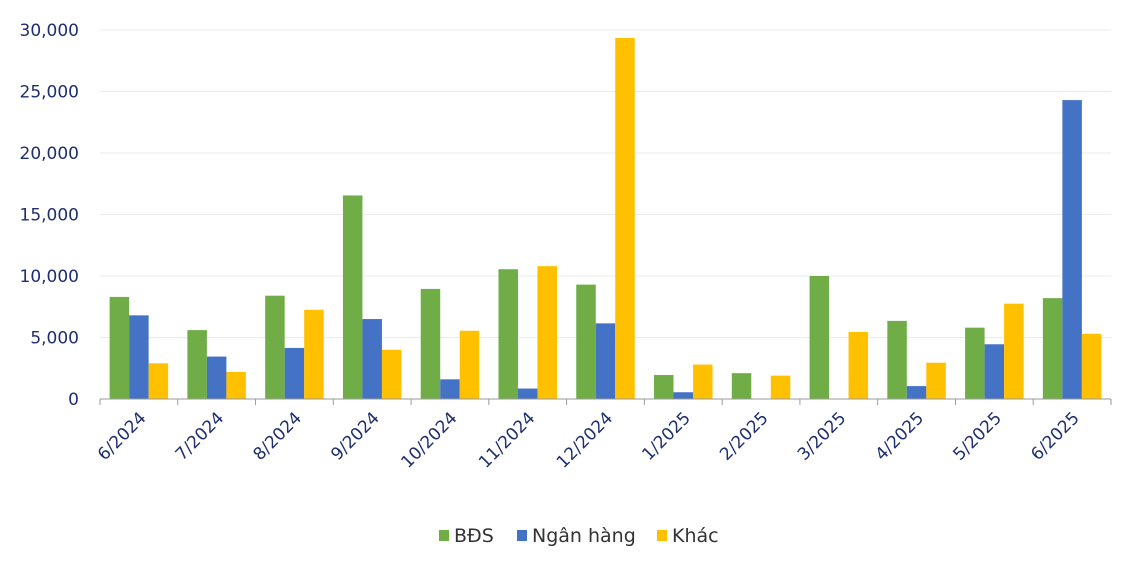 The image size is (1130, 561). Describe the element at coordinates (450, 389) in the screenshot. I see `bar-ngân-hàng-10-2024` at that location.